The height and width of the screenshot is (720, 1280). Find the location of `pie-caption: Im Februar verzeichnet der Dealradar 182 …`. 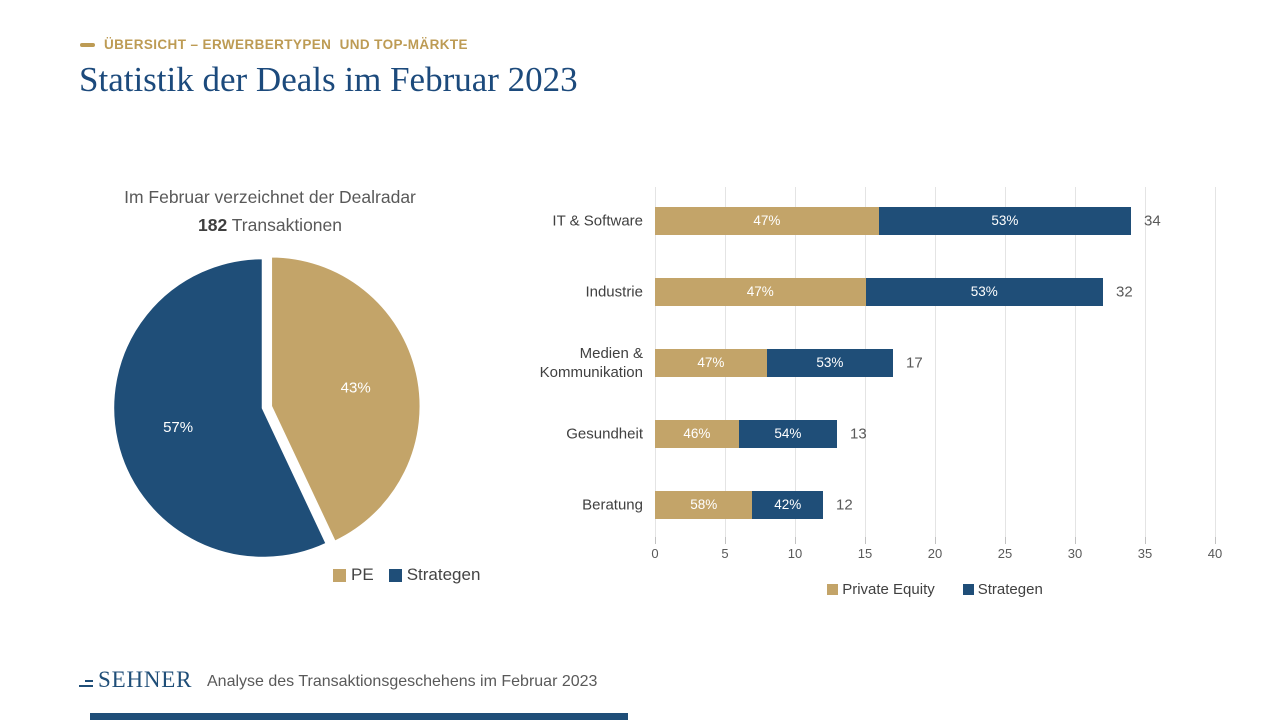

pie-caption: Im Februar verzeichnet der Dealradar 182 … is located at coordinates (270, 211).